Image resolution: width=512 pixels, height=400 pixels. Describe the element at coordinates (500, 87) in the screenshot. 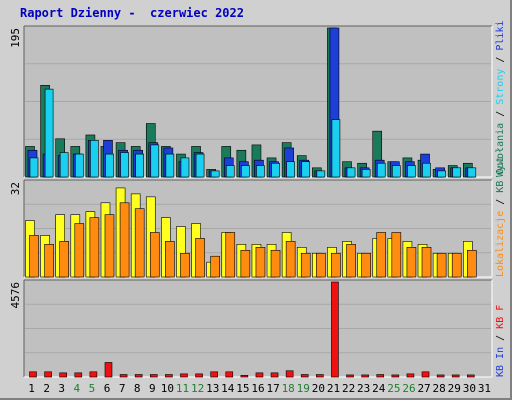

I see `legend-entry: Strony` at that location.